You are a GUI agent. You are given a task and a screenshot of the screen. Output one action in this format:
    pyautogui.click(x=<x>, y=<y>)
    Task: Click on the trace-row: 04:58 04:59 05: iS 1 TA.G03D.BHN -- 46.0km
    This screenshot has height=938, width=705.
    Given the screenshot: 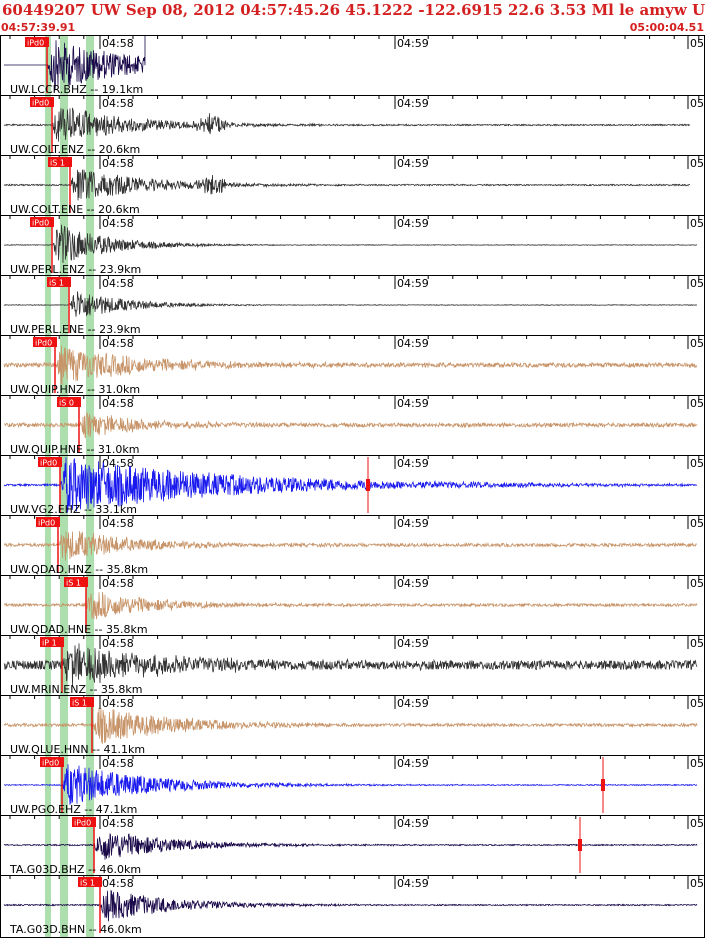 What is the action you would take?
    pyautogui.click(x=352, y=905)
    